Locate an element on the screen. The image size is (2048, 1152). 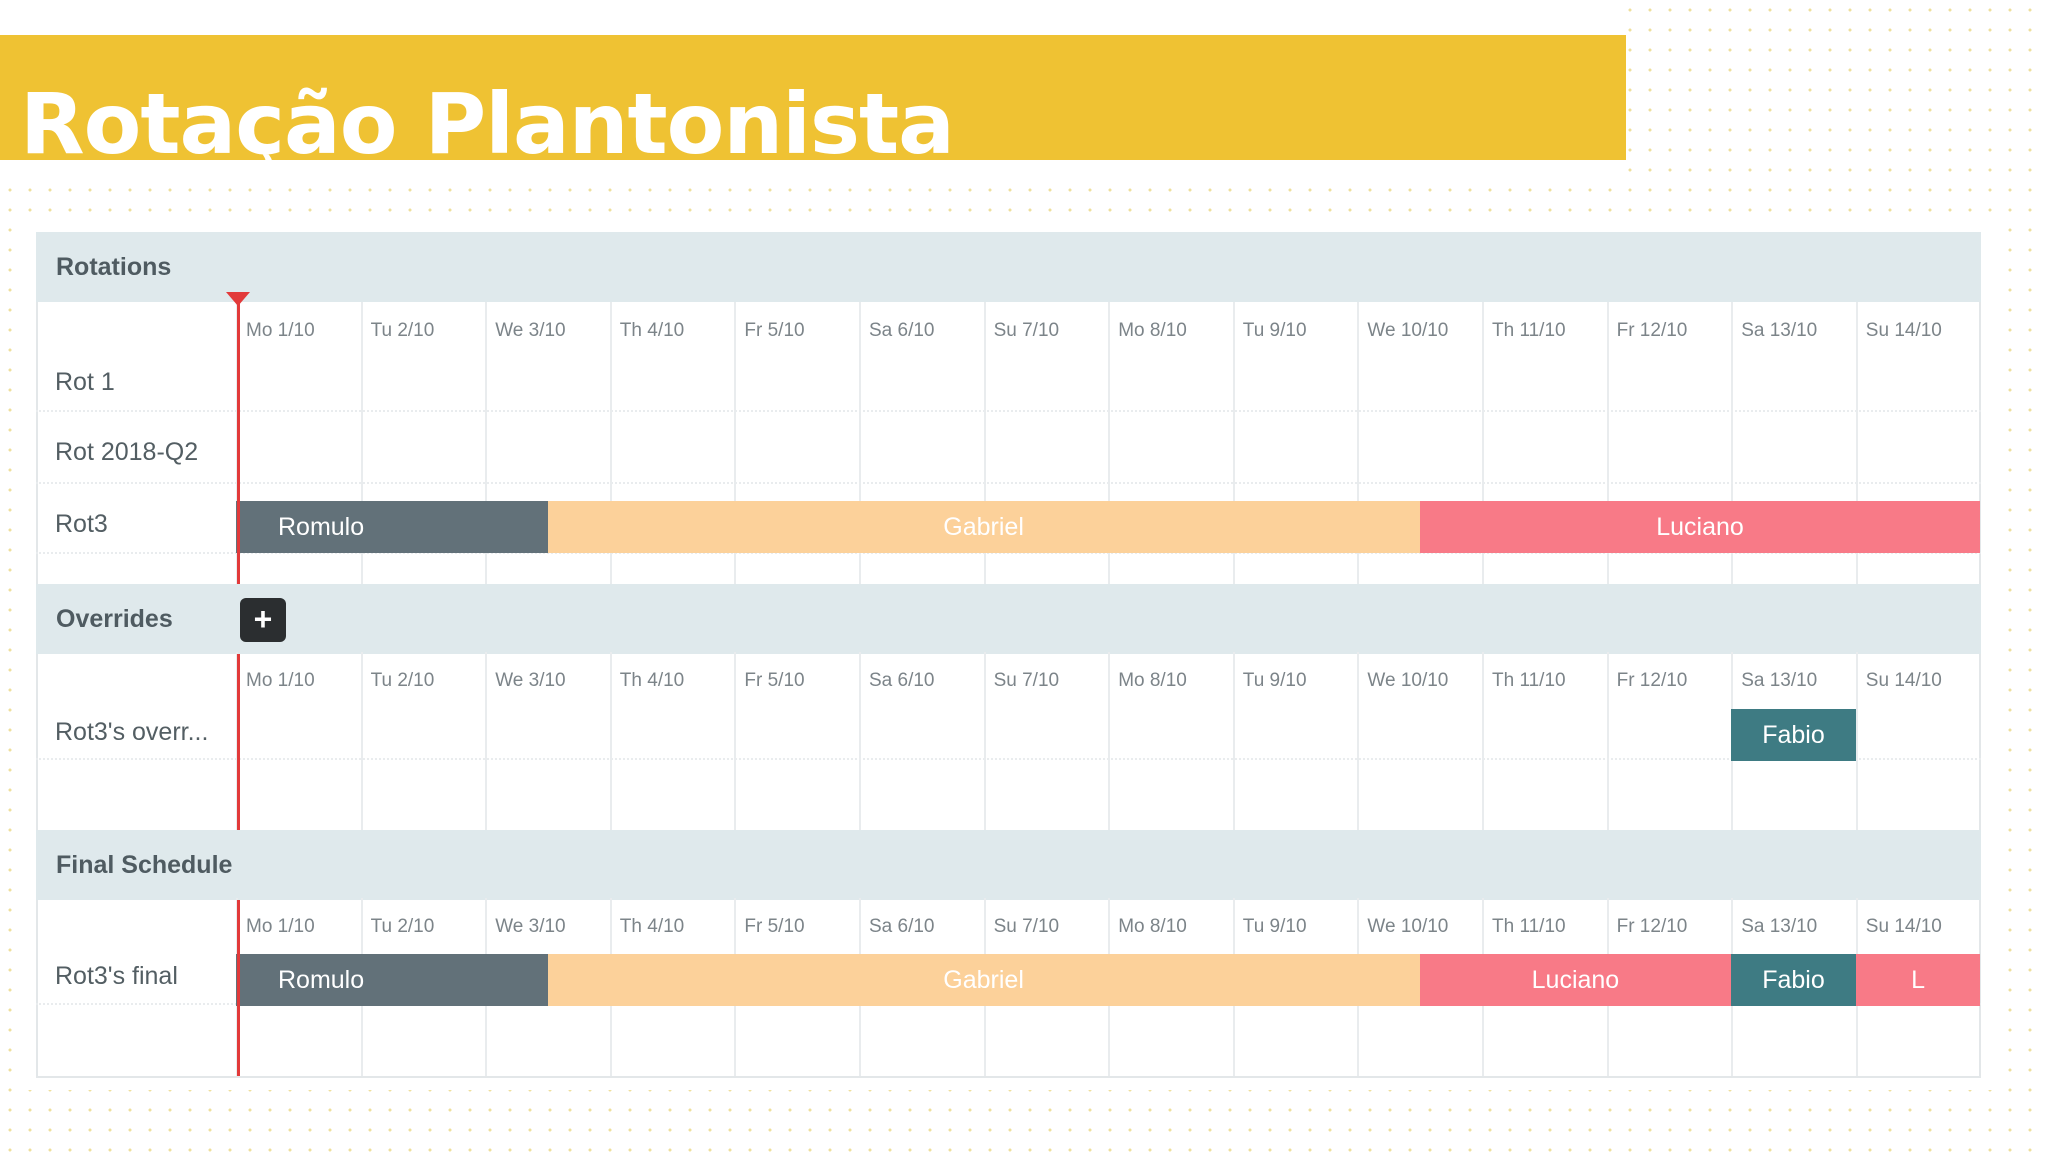
final-row-rot3: Rot3's final is located at coordinates (116, 976).